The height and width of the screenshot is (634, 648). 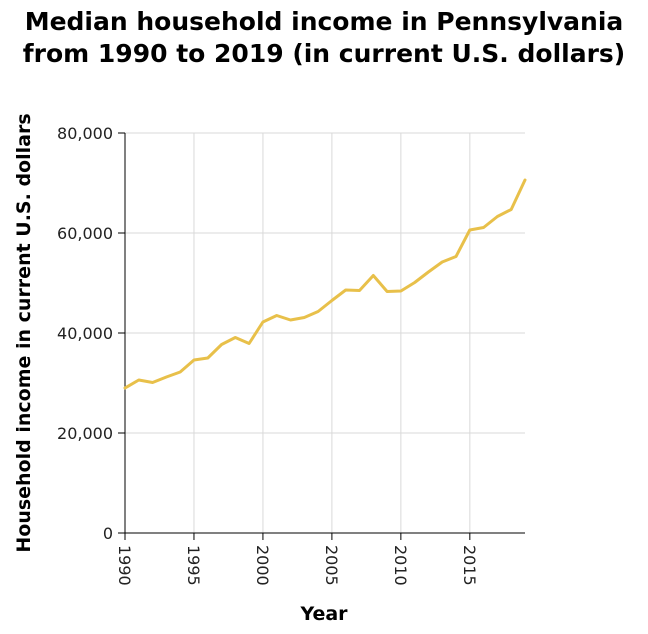 I want to click on x-tick-label: 2000, so click(x=262, y=565).